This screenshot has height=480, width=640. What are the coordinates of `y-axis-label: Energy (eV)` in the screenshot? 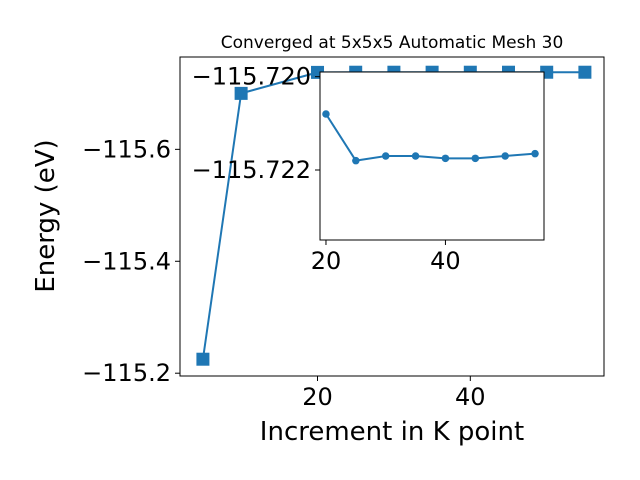 It's located at (46, 215).